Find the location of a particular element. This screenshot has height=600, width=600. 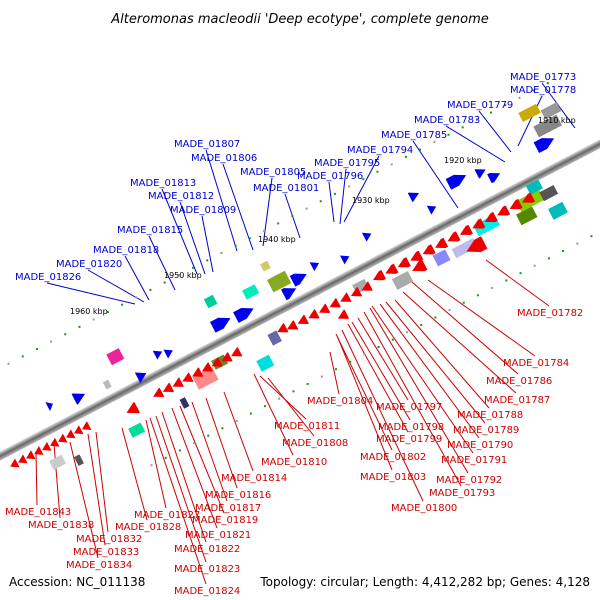

gene-label: MADE_01811 is located at coordinates (307, 426).